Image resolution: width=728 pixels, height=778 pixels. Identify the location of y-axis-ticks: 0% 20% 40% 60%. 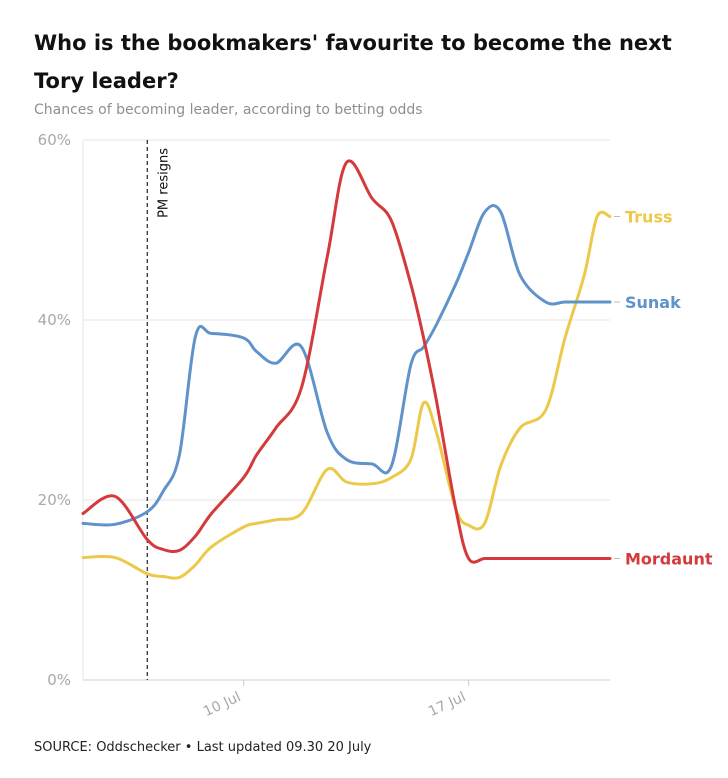
(54, 410).